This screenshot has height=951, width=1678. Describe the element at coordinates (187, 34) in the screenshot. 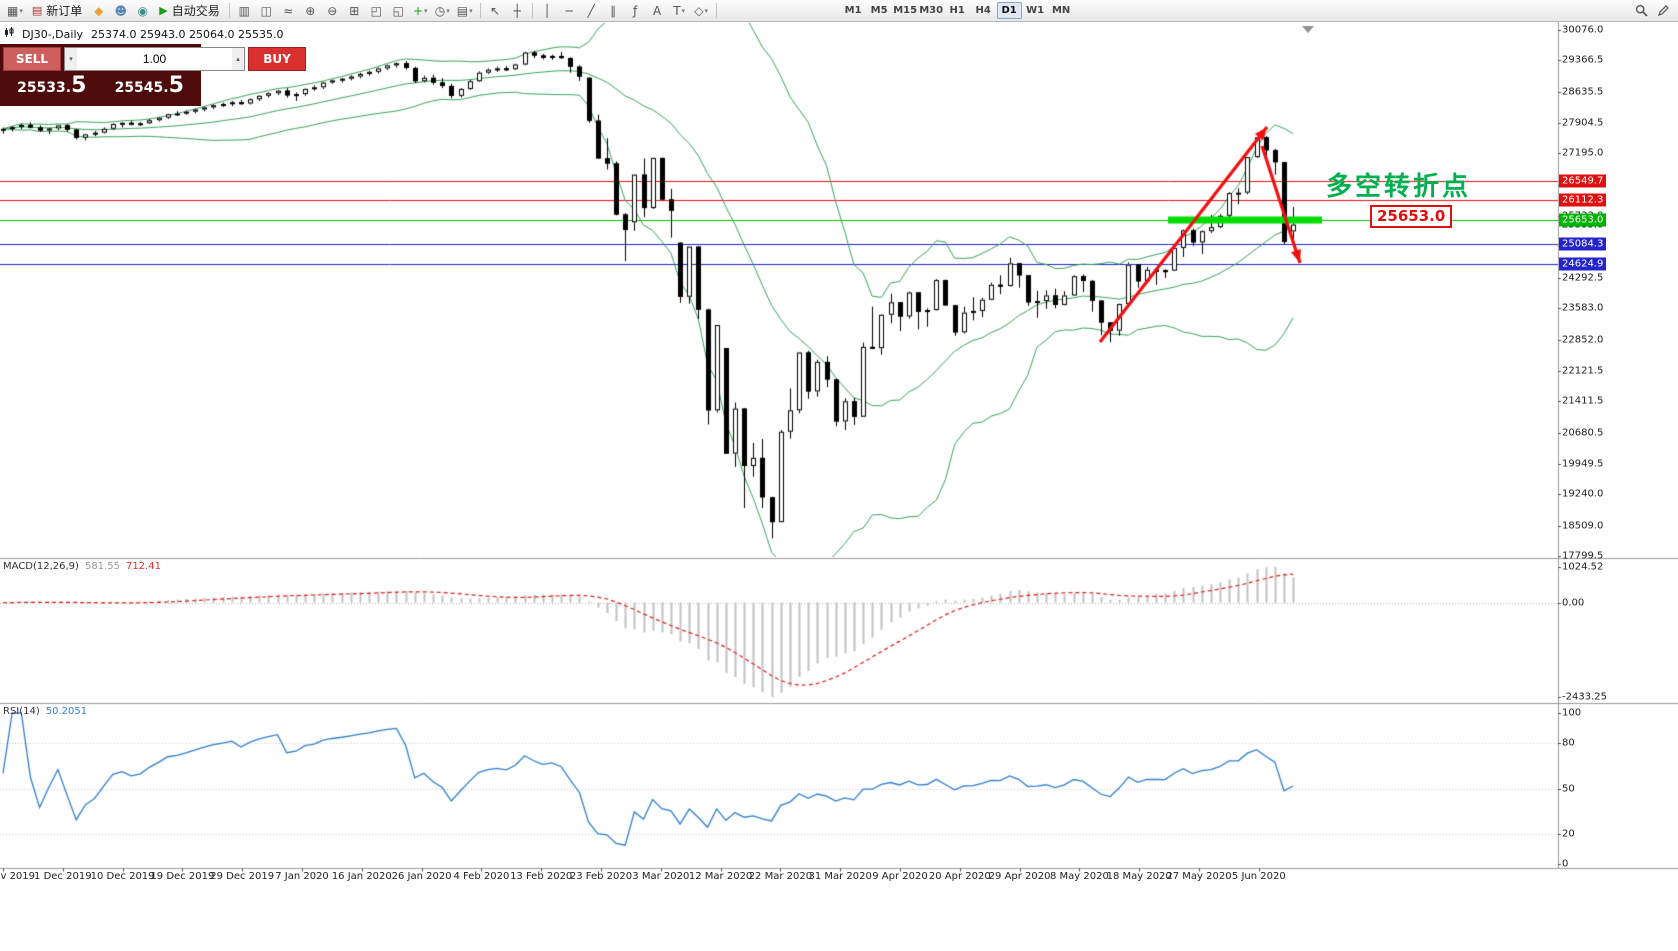

I see `symbol-ohlc: 25374.0 25943.0 25064.0 25535.0` at that location.